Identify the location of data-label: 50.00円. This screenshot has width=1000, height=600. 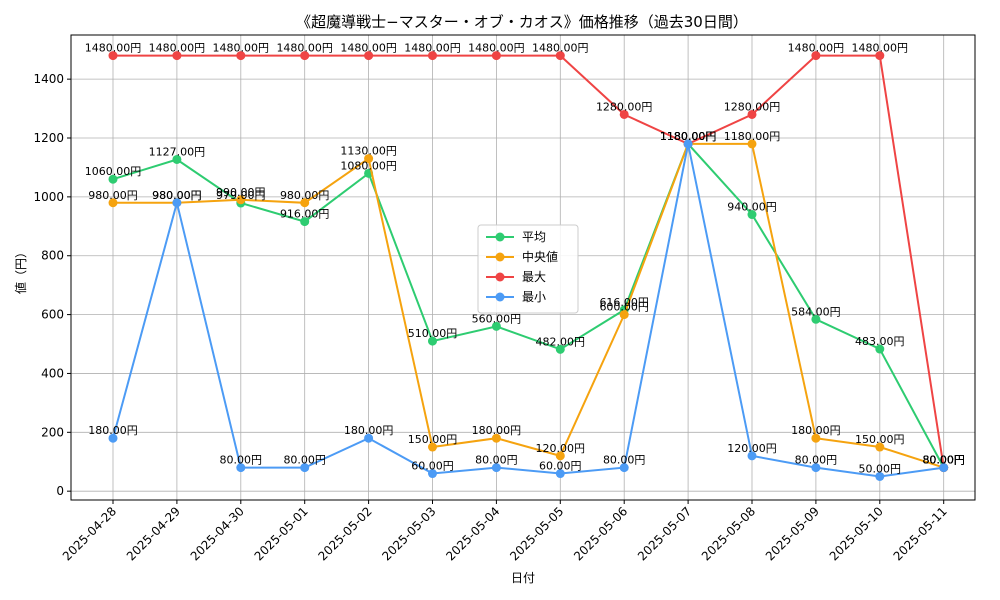
(880, 468).